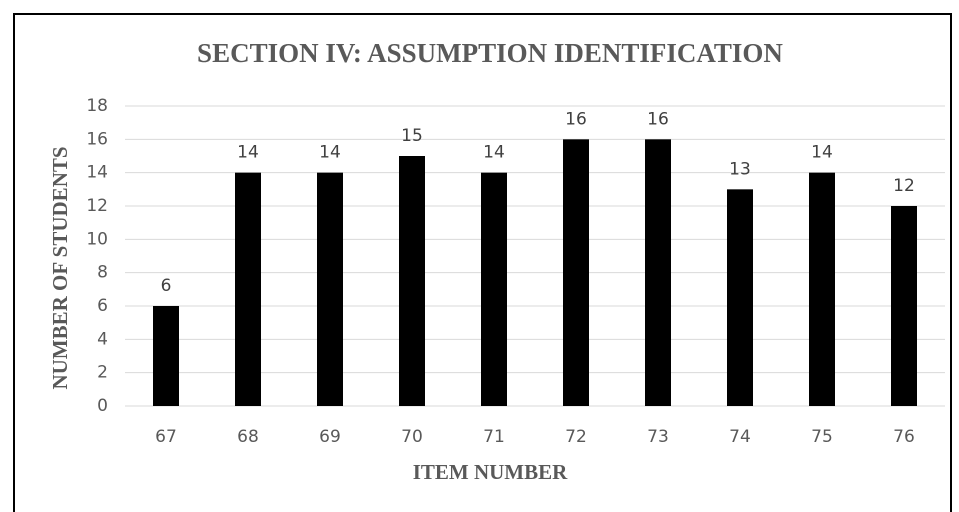 This screenshot has width=959, height=512. Describe the element at coordinates (97, 139) in the screenshot. I see `y-tick-label: 16` at that location.